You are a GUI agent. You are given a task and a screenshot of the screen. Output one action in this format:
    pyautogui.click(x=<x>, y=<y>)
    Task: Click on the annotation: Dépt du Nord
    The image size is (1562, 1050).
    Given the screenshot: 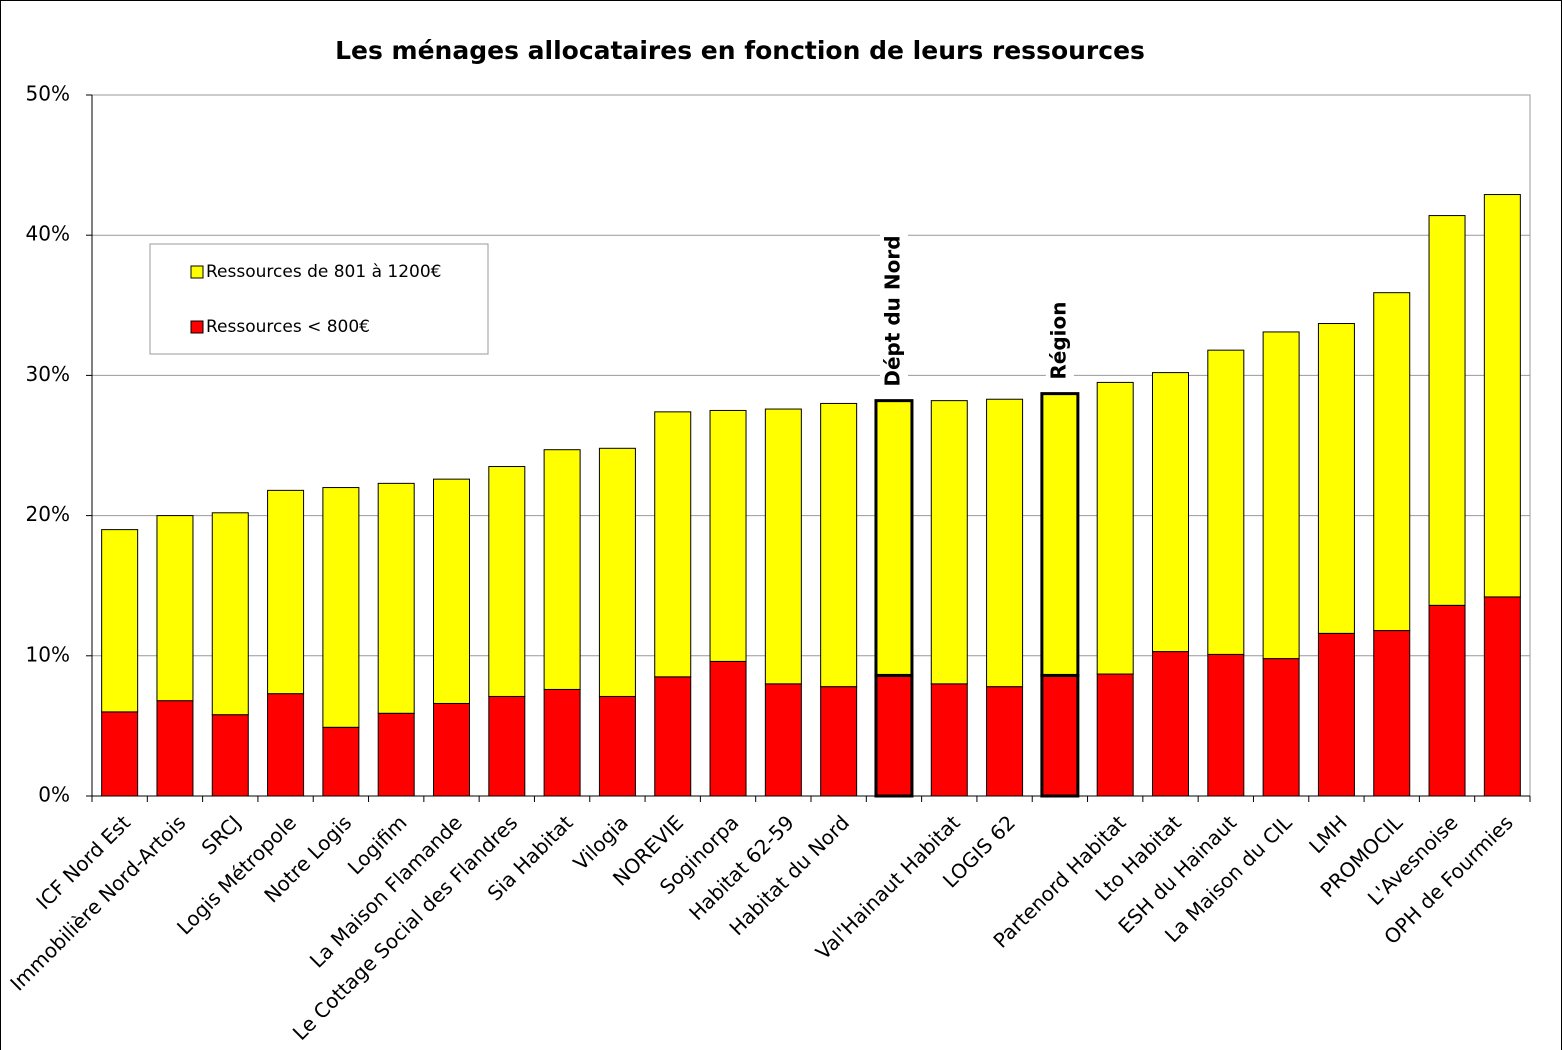 What is the action you would take?
    pyautogui.click(x=892, y=310)
    